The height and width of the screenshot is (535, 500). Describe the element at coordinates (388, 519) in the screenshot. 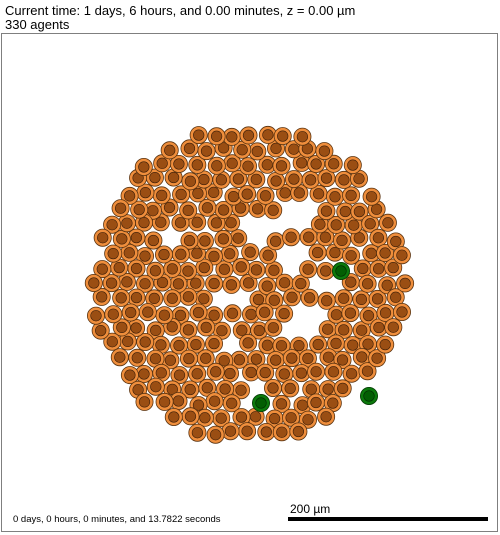

I see `scale-bar` at that location.